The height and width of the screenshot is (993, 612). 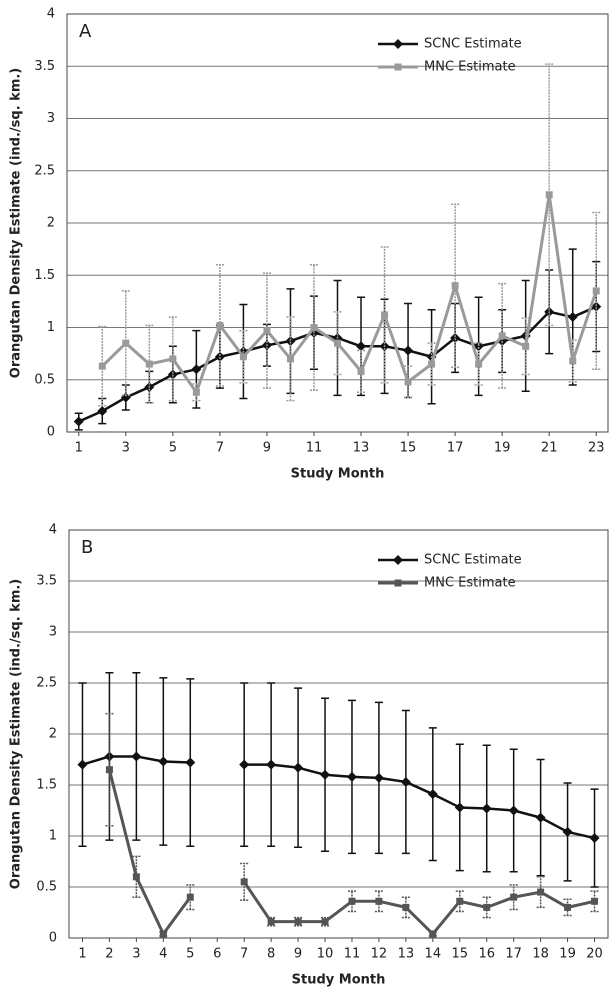 I want to click on panel-label: A, so click(x=85, y=31).